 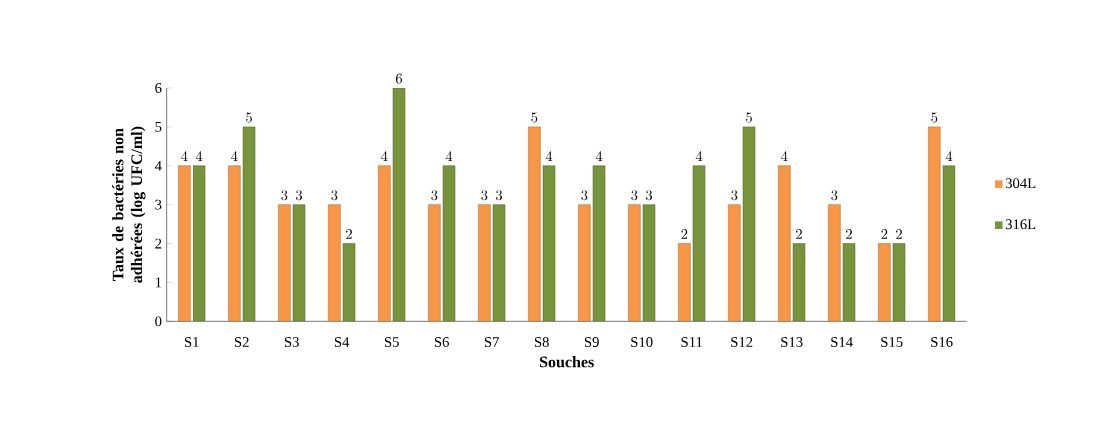 What do you see at coordinates (691, 342) in the screenshot?
I see `x-tick-label: S11` at bounding box center [691, 342].